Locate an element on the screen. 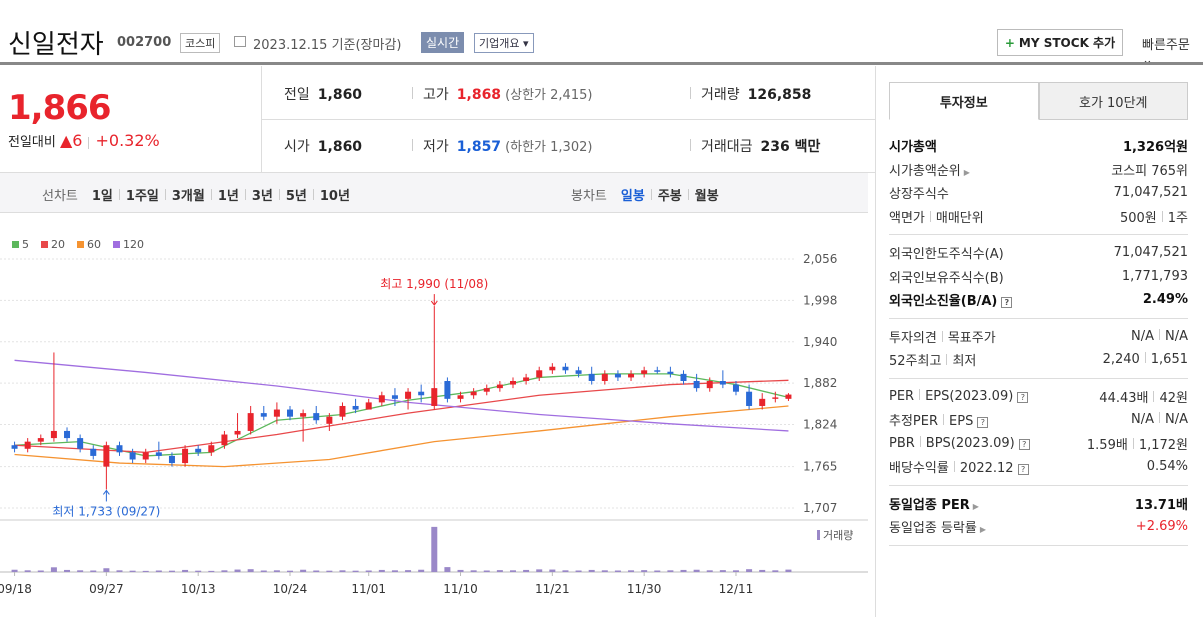 Image resolution: width=1203 pixels, height=617 pixels. date: 2023.12.15 기준(장마감) is located at coordinates (327, 45).